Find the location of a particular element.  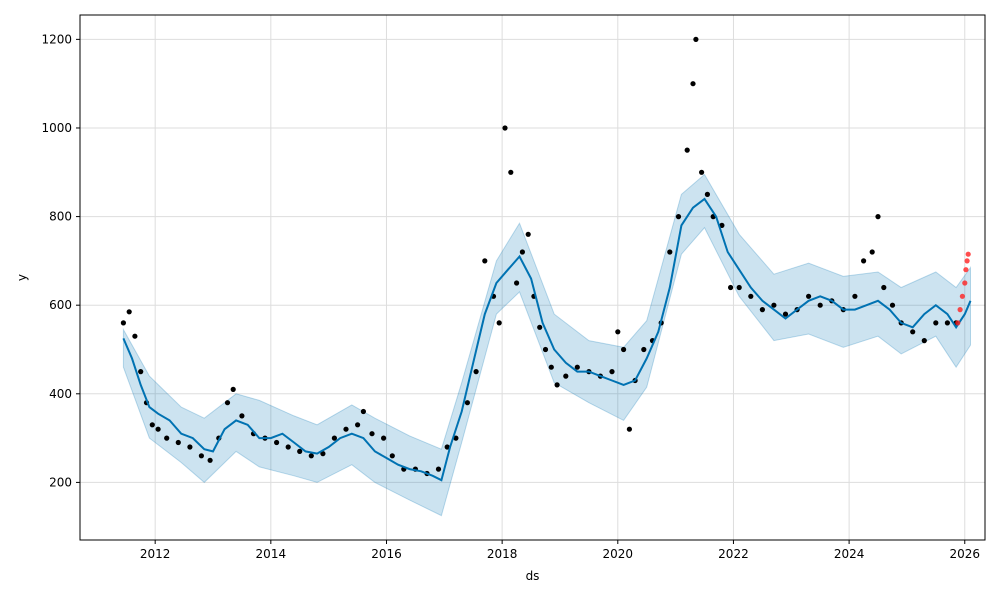

x-tick-label: 2022 is located at coordinates (733, 554).